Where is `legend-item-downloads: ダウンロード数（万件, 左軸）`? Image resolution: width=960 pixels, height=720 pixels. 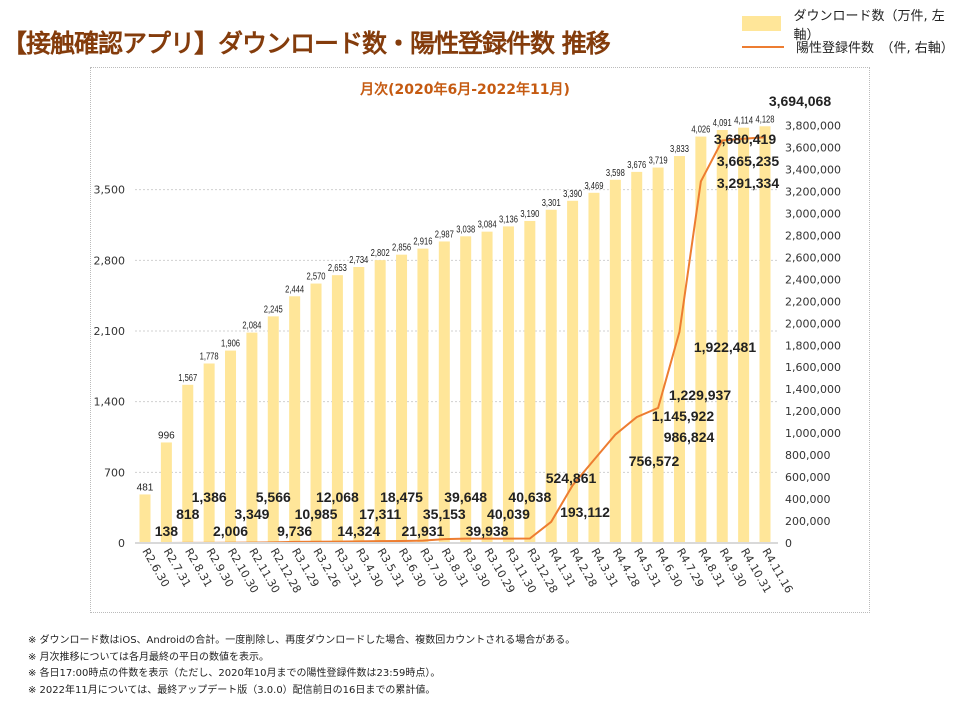
legend-item-downloads: ダウンロード数（万件, 左軸） is located at coordinates (851, 26).